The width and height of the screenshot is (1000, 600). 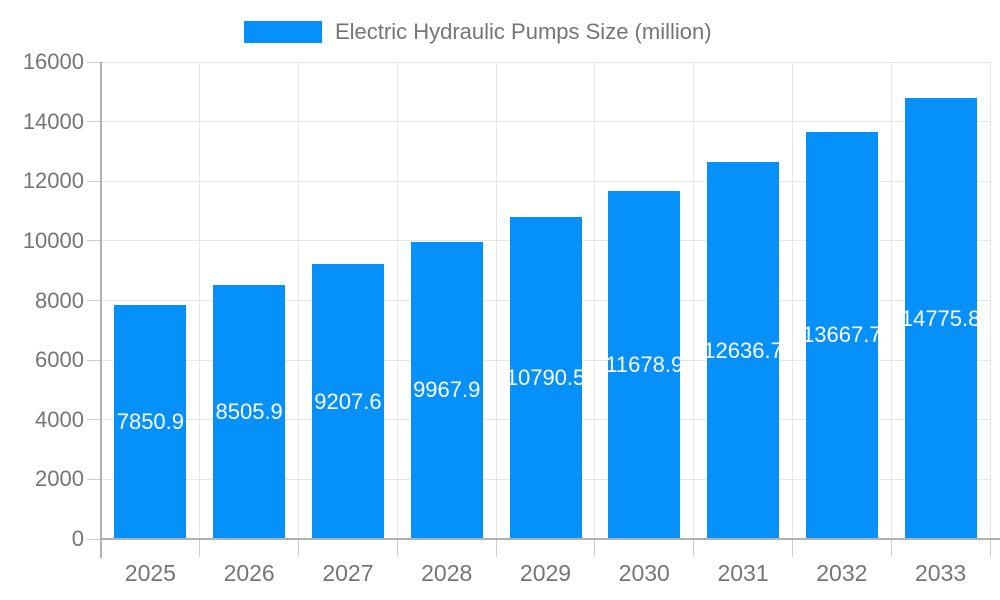 I want to click on bar-value-label: 14775.8, so click(x=940, y=318).